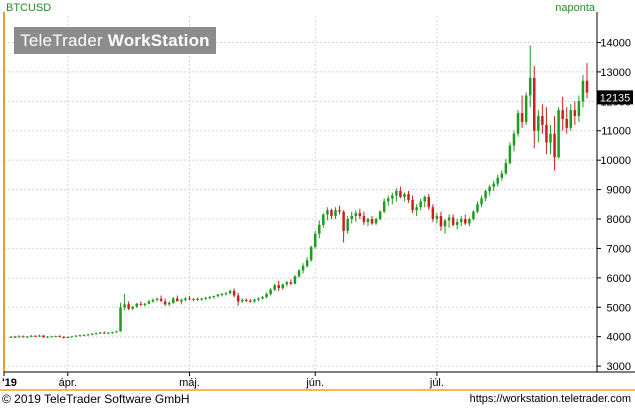 Image resolution: width=635 pixels, height=408 pixels. I want to click on x-tick-label: ápr., so click(68, 383).